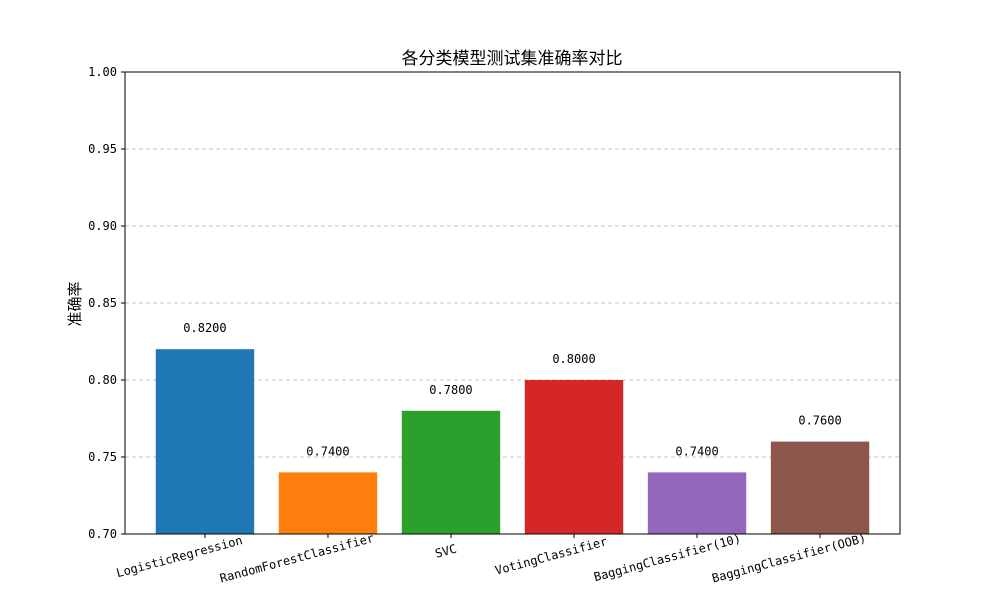 The height and width of the screenshot is (600, 1000). Describe the element at coordinates (819, 421) in the screenshot. I see `bar-value-label: 0.7600` at that location.